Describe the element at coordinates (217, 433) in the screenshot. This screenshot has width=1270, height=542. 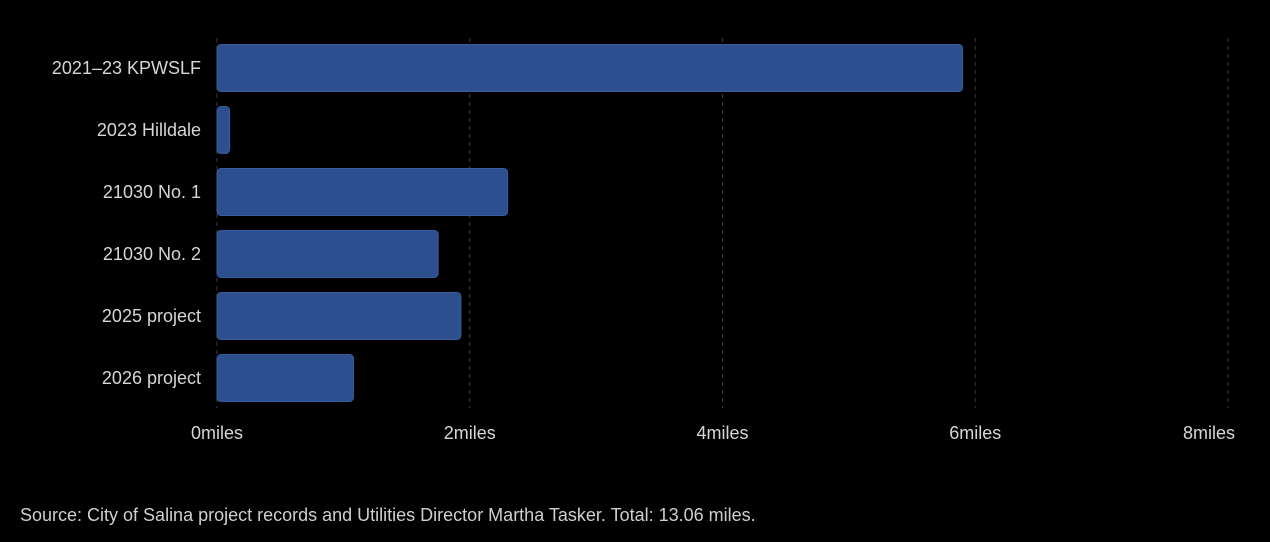
I see `x-tick-label: 0miles` at that location.